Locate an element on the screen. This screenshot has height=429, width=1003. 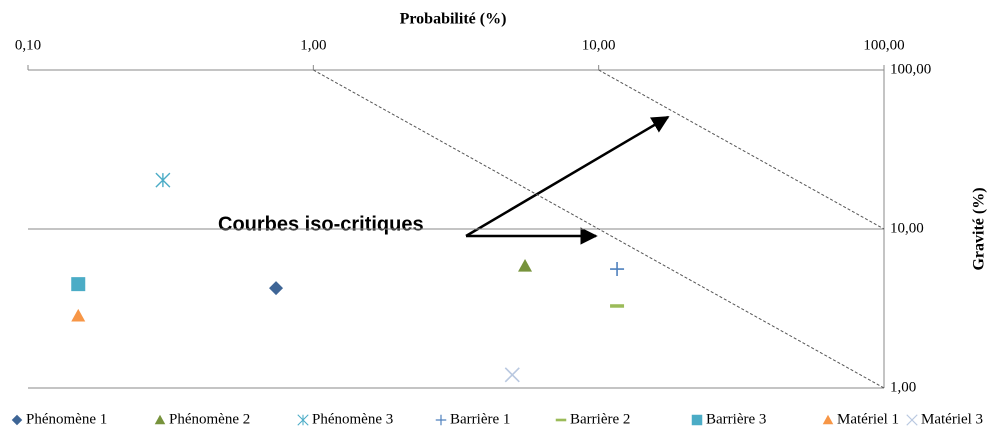
legend-label: Barrière 2 is located at coordinates (600, 419).